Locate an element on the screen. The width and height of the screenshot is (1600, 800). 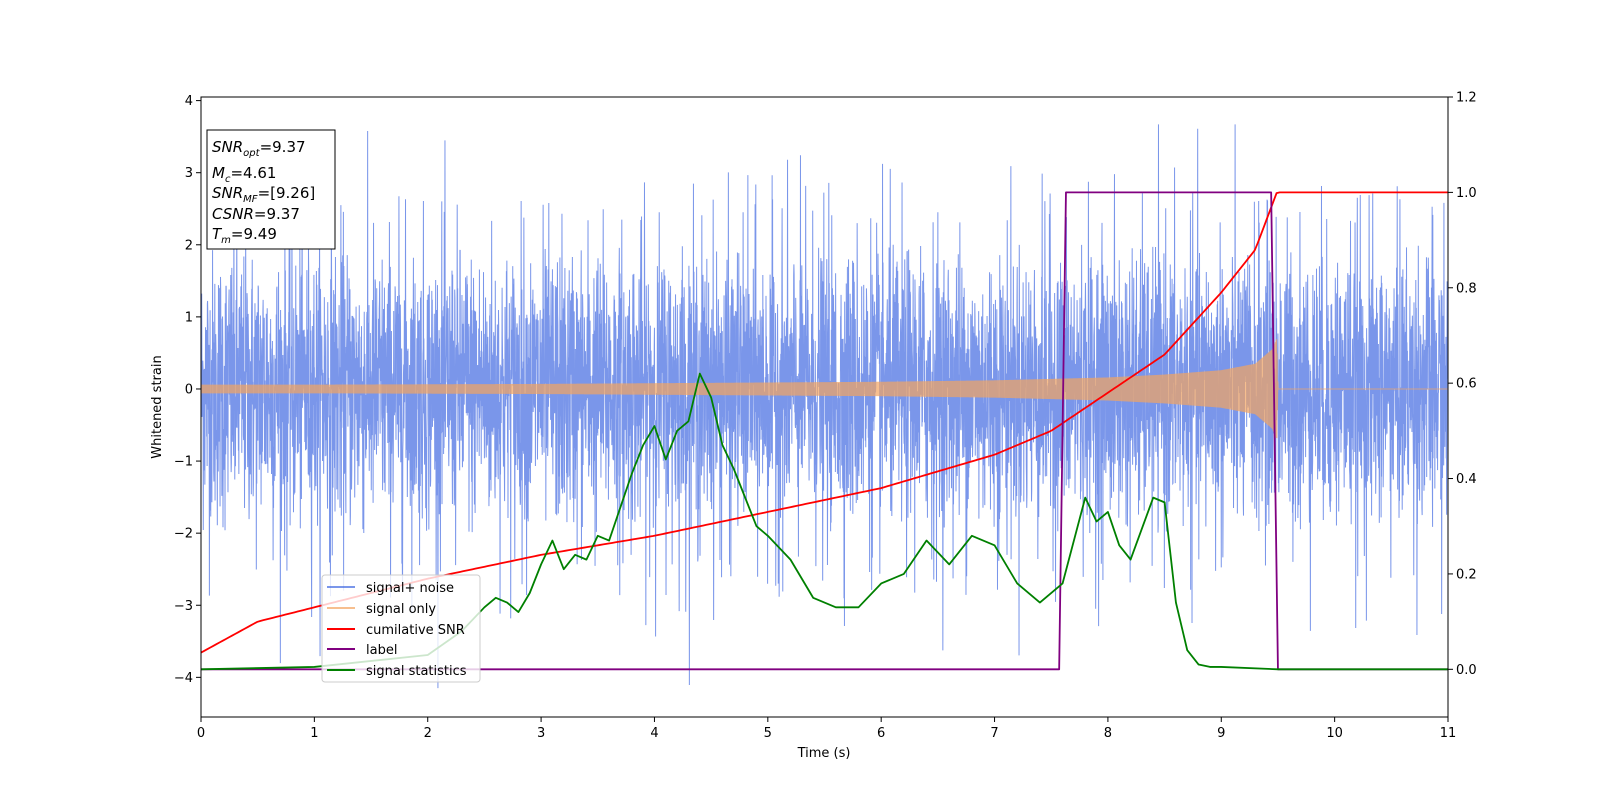
legend-frame is located at coordinates (401, 628).